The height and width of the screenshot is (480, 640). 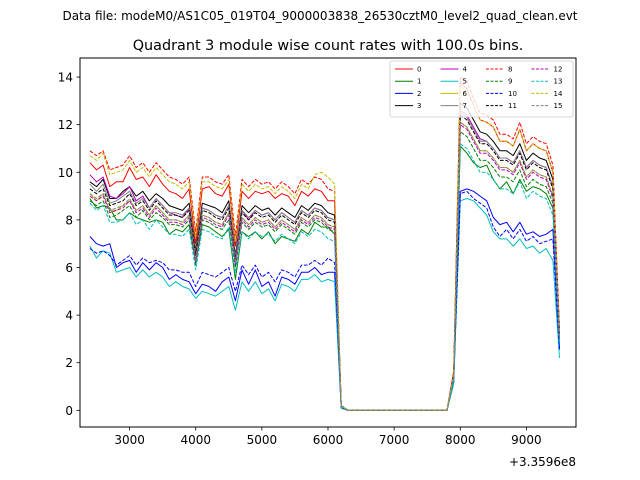 I want to click on legend-label-5: 5, so click(x=465, y=82).